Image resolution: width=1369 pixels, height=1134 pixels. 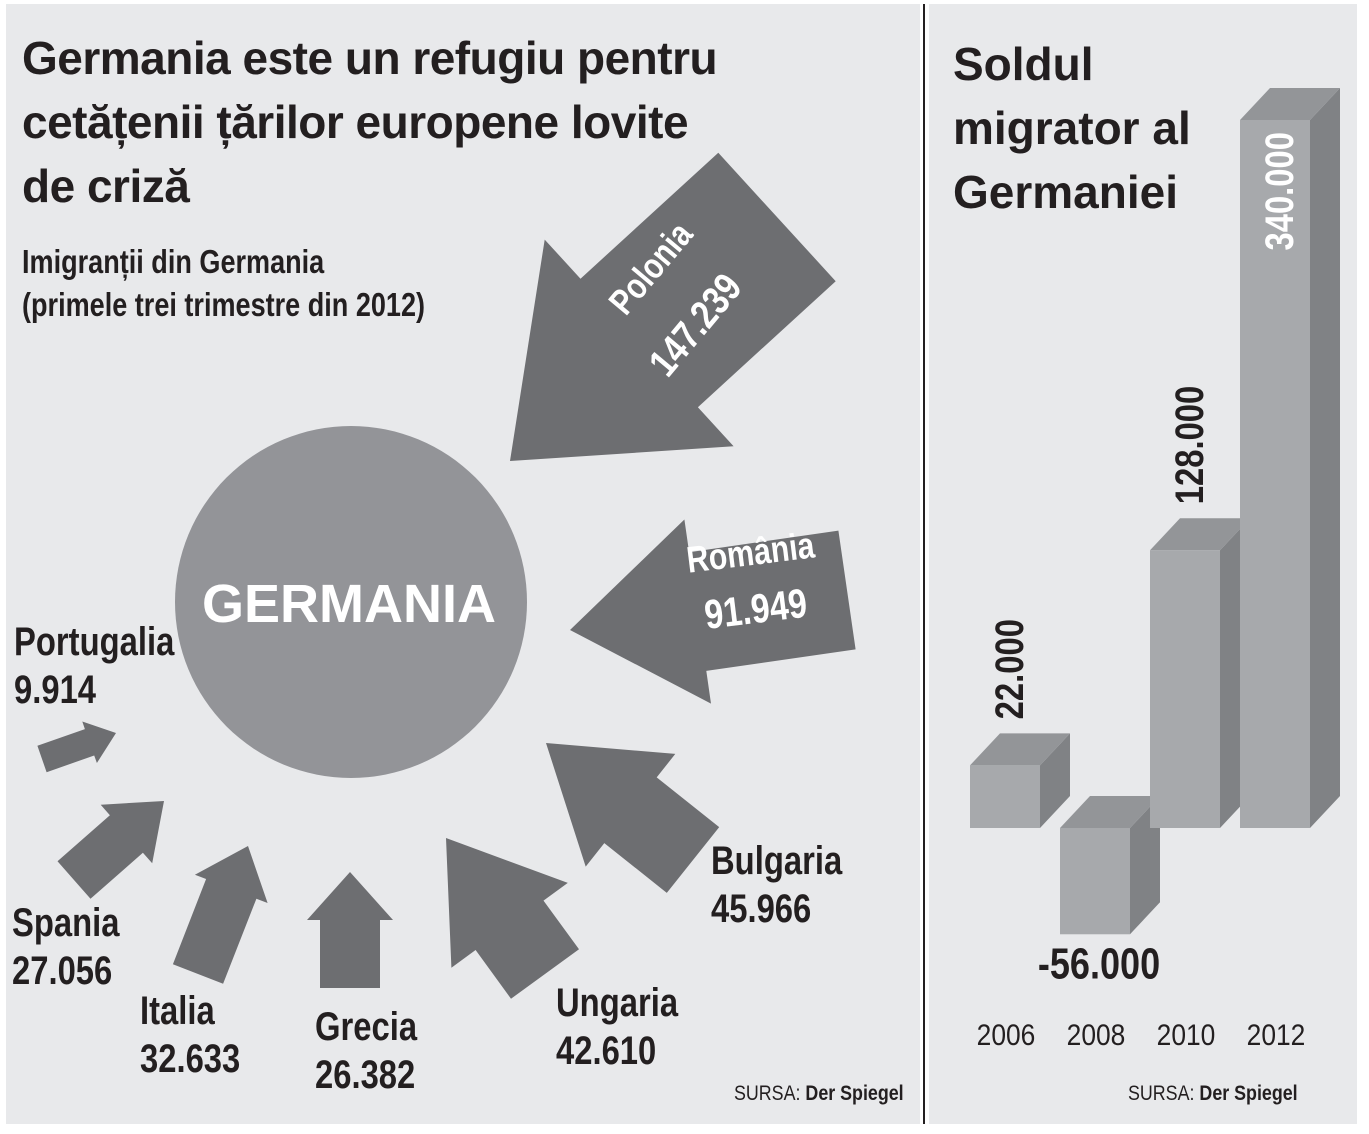 What do you see at coordinates (173, 261) in the screenshot?
I see `left-subtitle-line: Imigranții din Germania` at bounding box center [173, 261].